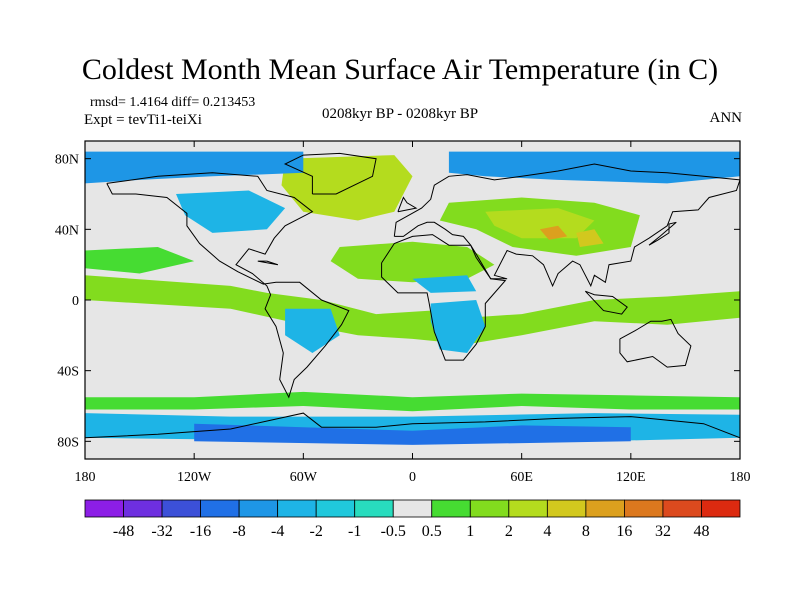  What do you see at coordinates (354, 531) in the screenshot?
I see `colorbar-label-6: -1` at bounding box center [354, 531].